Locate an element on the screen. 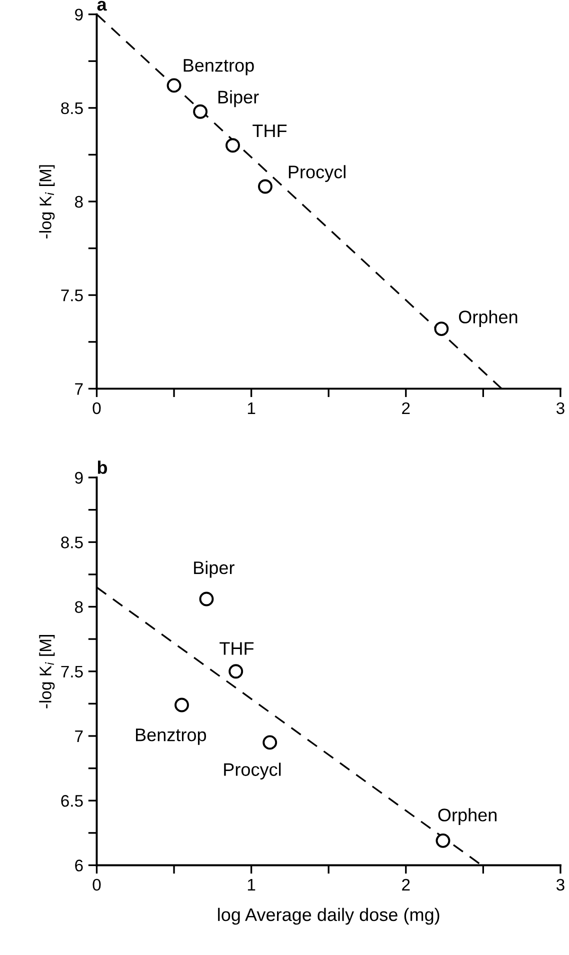  chart-title: a is located at coordinates (102, 5).